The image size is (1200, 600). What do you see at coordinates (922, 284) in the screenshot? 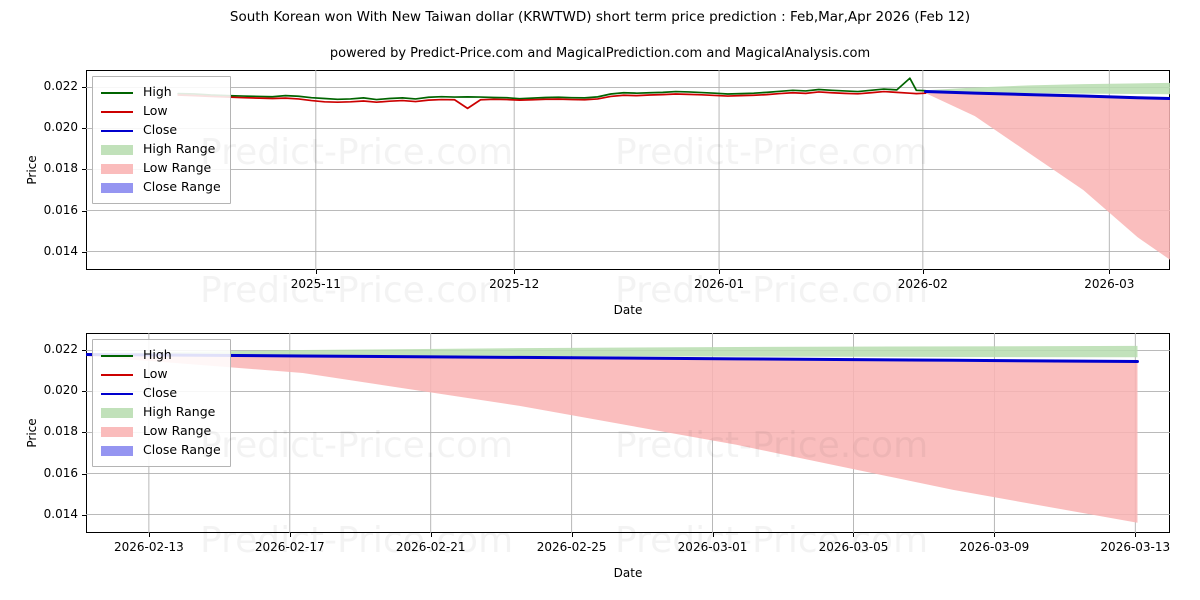
I see `x-tick-label: 2026-02` at bounding box center [922, 284].